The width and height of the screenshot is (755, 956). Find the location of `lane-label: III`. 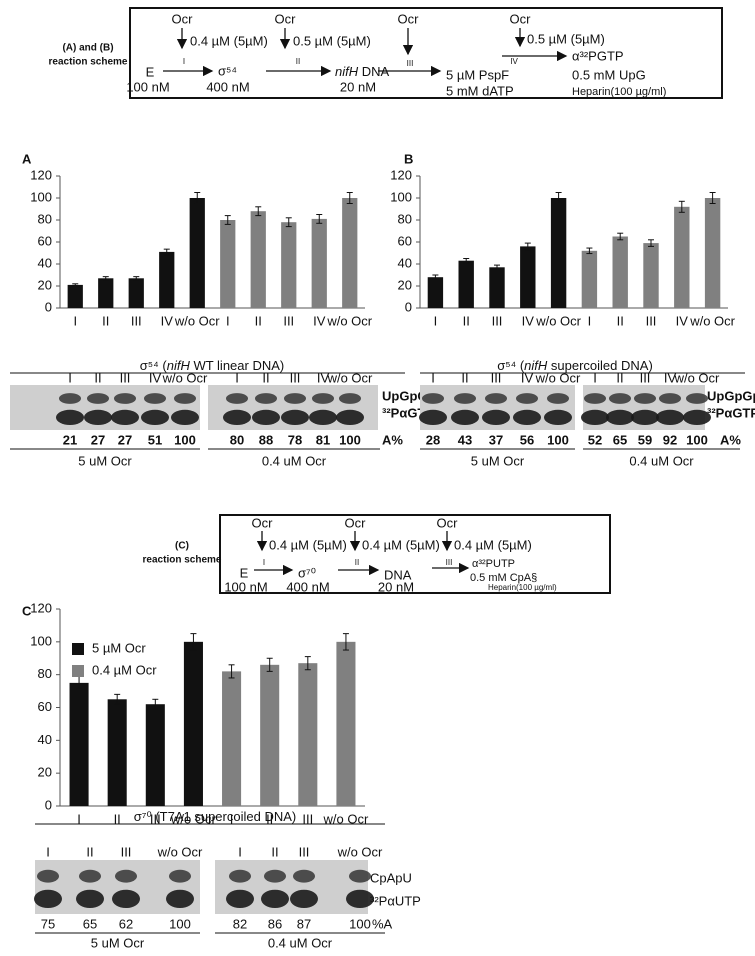

lane-label: III is located at coordinates (125, 377).